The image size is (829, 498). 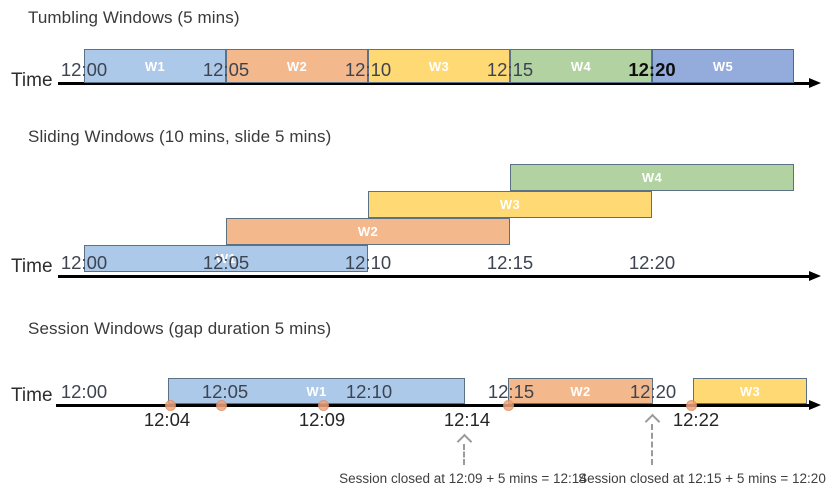 What do you see at coordinates (134, 17) in the screenshot?
I see `tumbling-windows-title: Tumbling Windows (5 mins)` at bounding box center [134, 17].